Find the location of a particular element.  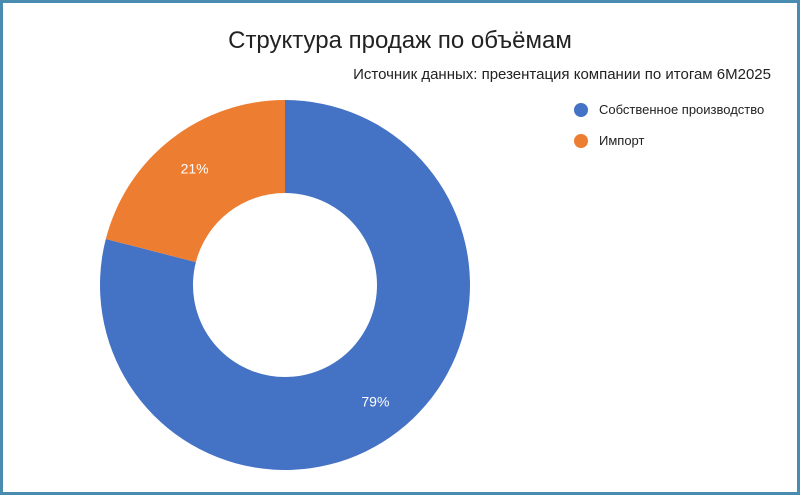

data-label-own-production: 79% is located at coordinates (375, 402).